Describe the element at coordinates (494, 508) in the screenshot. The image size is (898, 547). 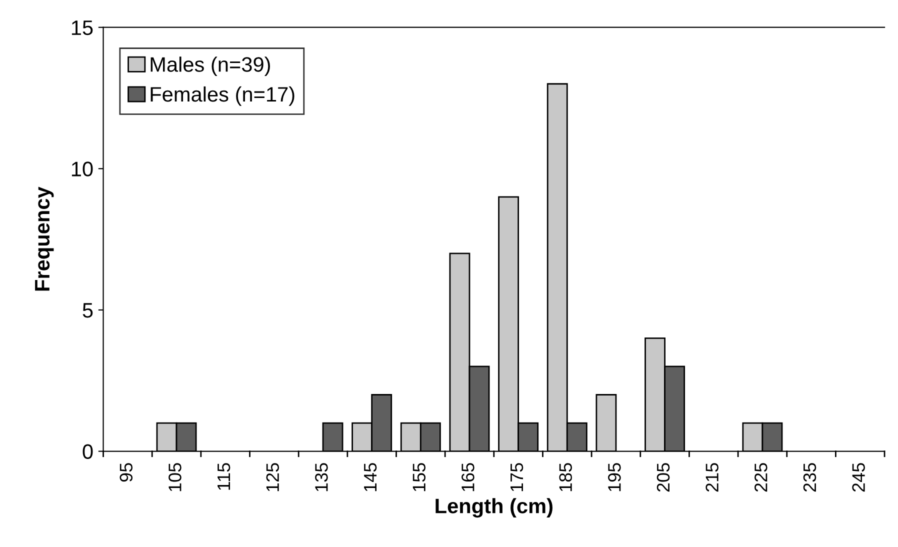
I see `x-axis-title: Length (cm)` at that location.